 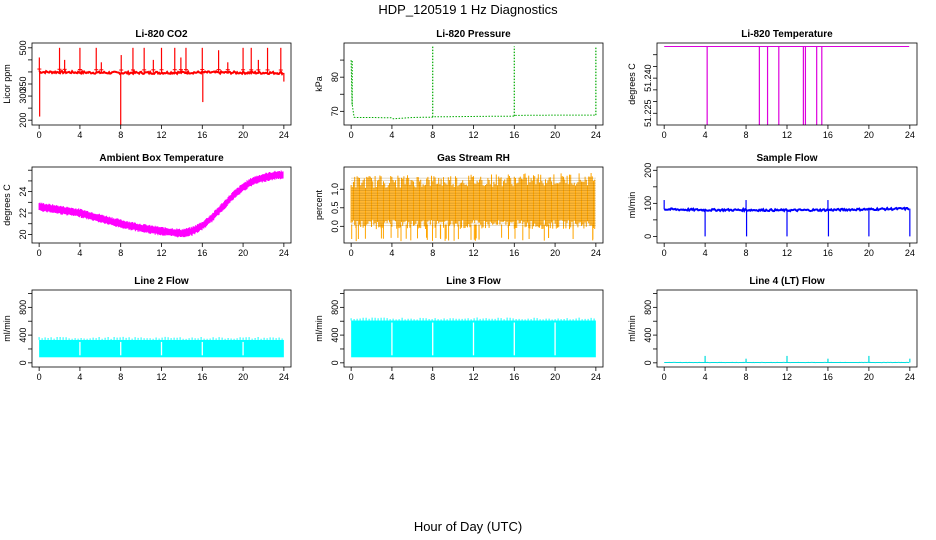 What do you see at coordinates (243, 253) in the screenshot?
I see `ambient-xtick-label: 20` at bounding box center [243, 253].